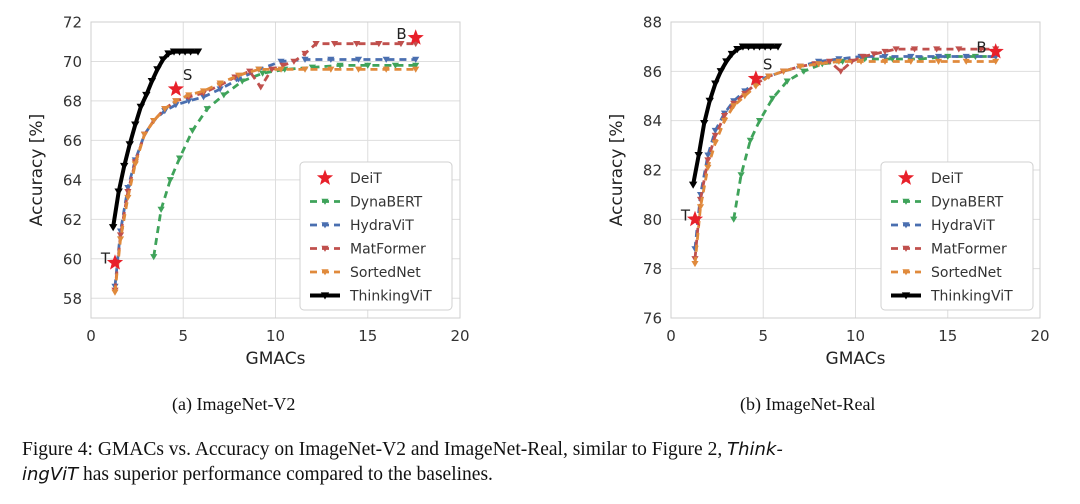 The image size is (1080, 504). I want to click on y-tick-label: 68, so click(72, 101).